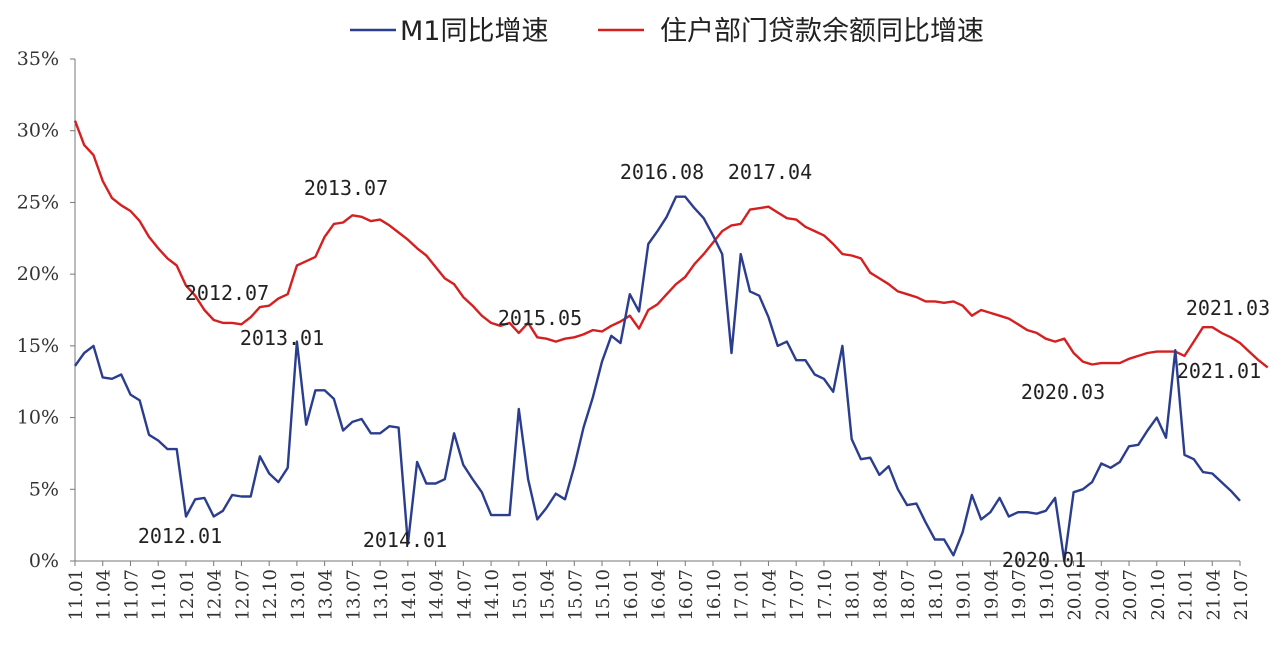  What do you see at coordinates (242, 595) in the screenshot?
I see `x-tick-label: 12.07` at bounding box center [242, 595].